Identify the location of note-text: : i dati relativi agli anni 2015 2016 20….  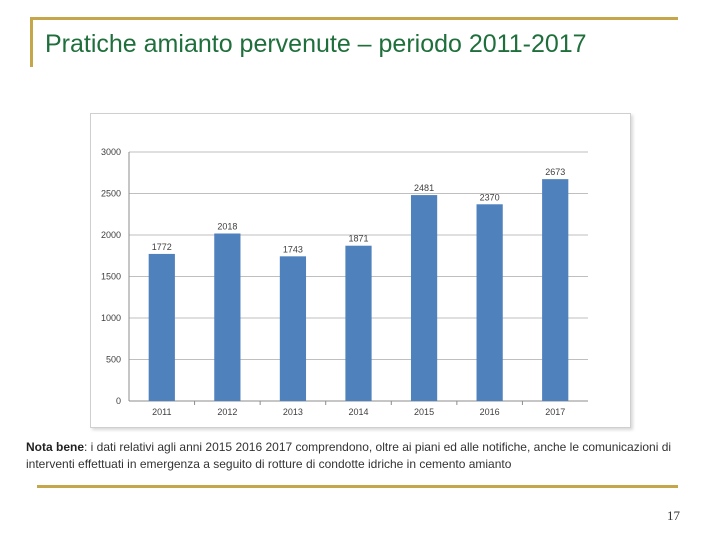
(349, 455).